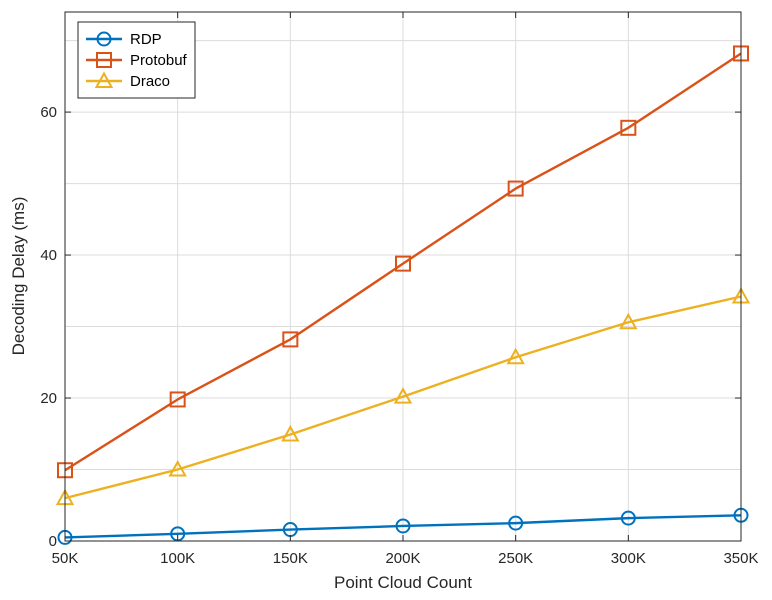 The height and width of the screenshot is (600, 772). I want to click on legend-marker-rdp, so click(104, 39).